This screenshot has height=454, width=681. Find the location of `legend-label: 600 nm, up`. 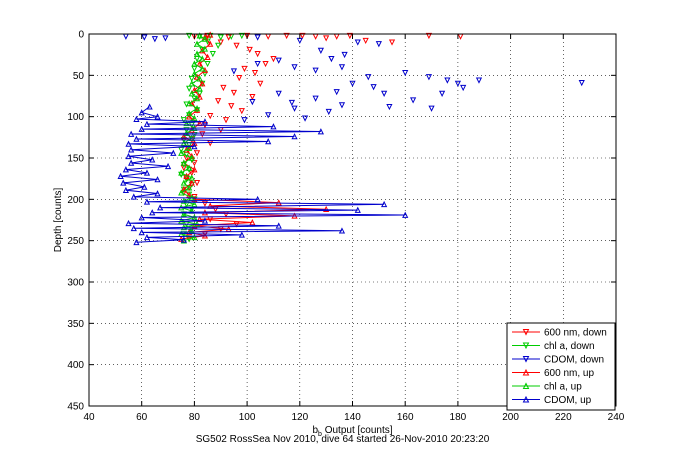

legend-label: 600 nm, up is located at coordinates (569, 373).